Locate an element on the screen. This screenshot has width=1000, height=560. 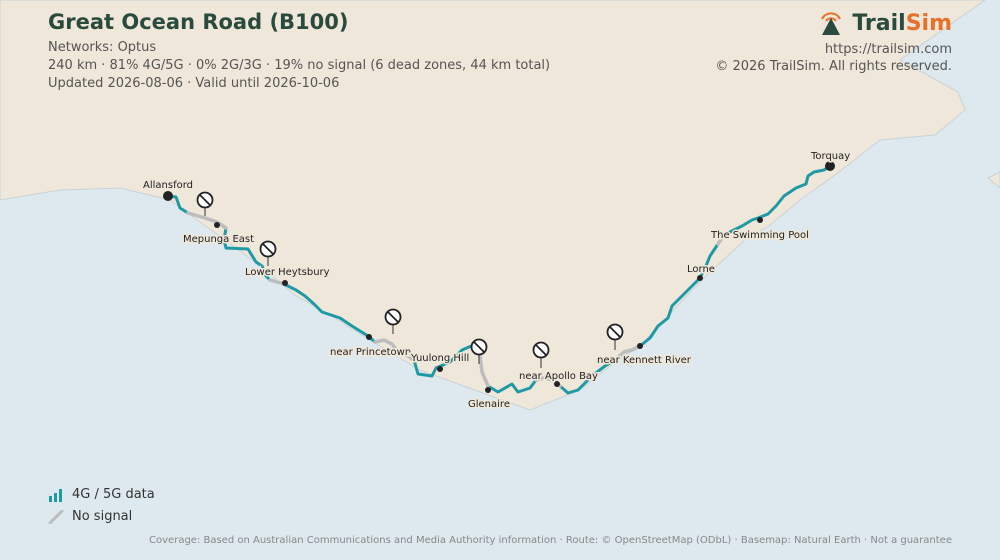
place-marker-allansford is located at coordinates (168, 196).